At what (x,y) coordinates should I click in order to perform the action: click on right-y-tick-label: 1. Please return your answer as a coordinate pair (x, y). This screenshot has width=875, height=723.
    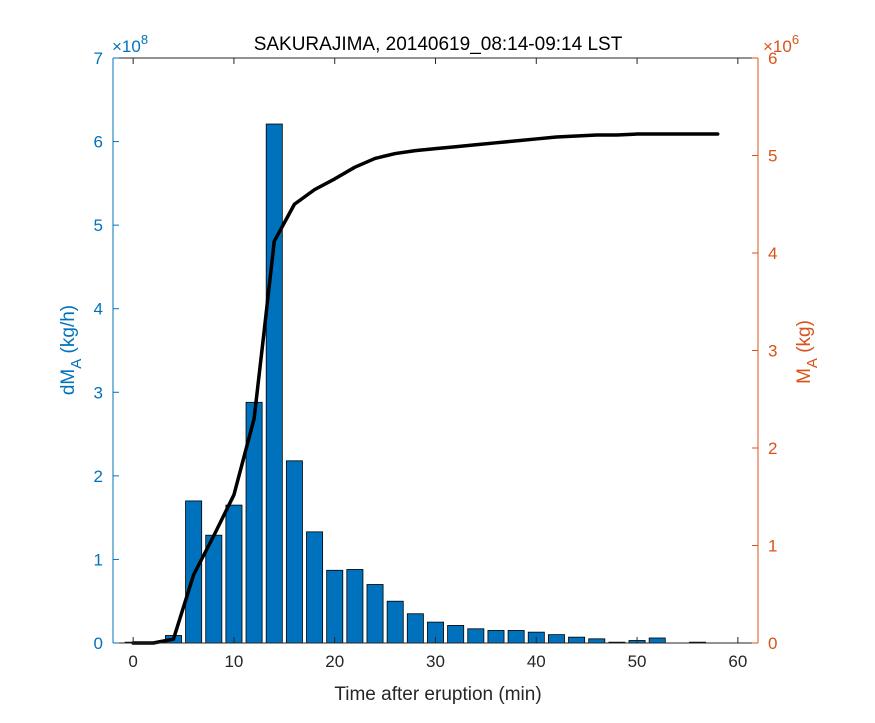
    Looking at the image, I should click on (772, 546).